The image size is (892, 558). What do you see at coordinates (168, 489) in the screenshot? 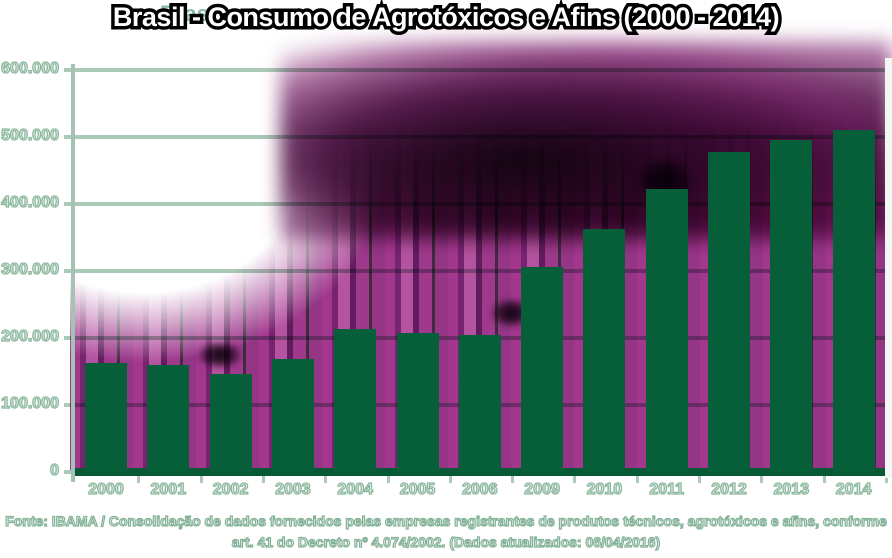
I see `x-axis-label: 2001` at bounding box center [168, 489].